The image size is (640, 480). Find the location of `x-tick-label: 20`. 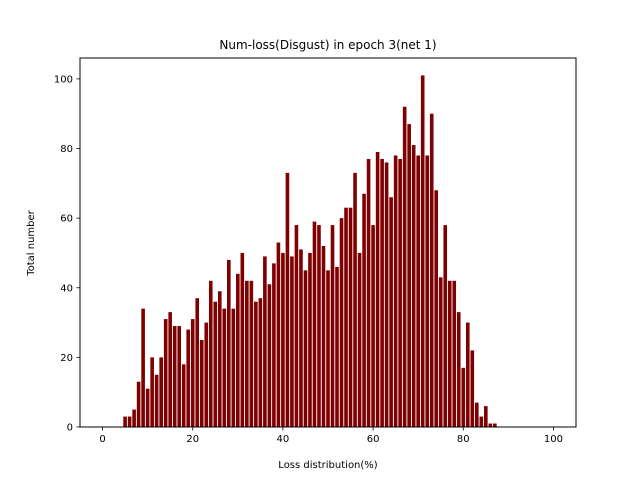

x-tick-label: 20 is located at coordinates (192, 439).